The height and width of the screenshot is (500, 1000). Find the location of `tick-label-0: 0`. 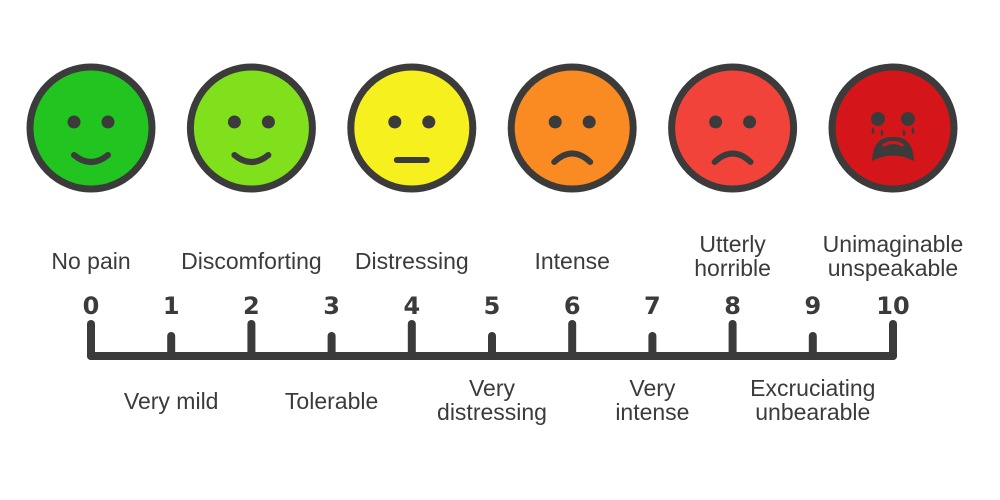

tick-label-0: 0 is located at coordinates (91, 306).